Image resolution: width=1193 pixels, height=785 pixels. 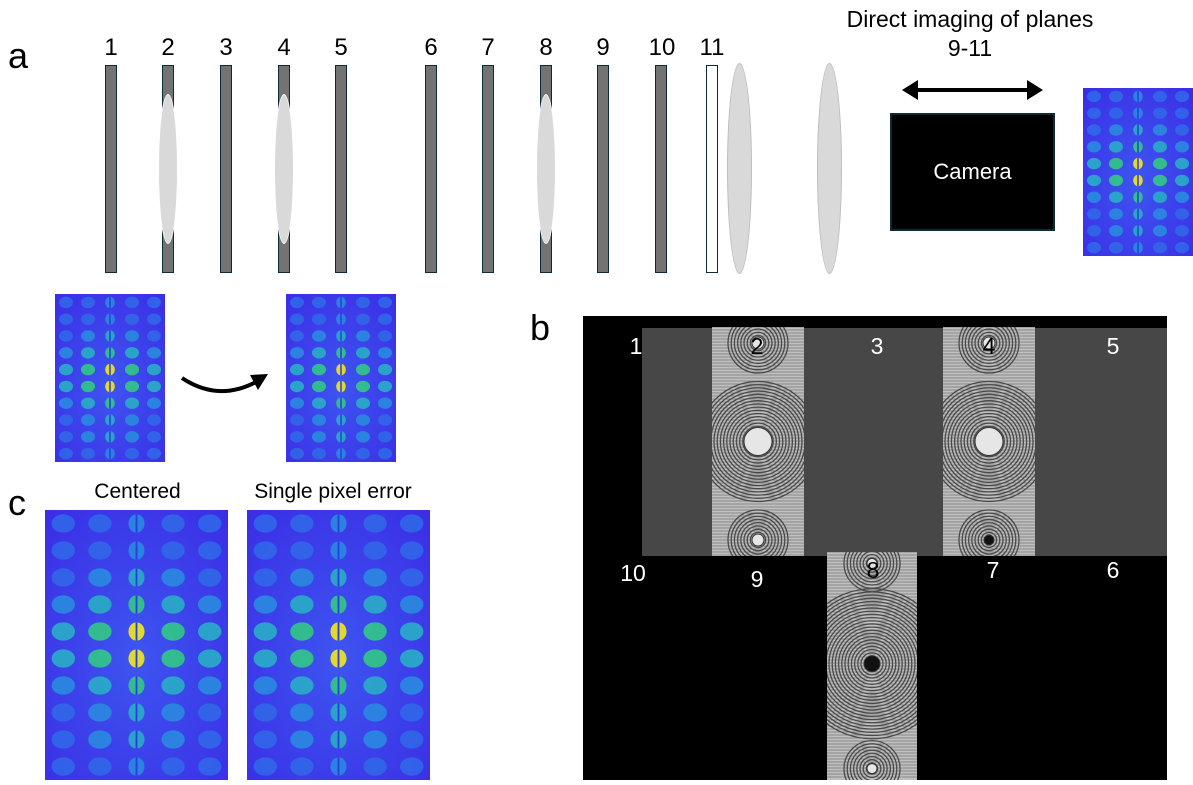 I want to click on camera-label: Camera, so click(x=972, y=171).